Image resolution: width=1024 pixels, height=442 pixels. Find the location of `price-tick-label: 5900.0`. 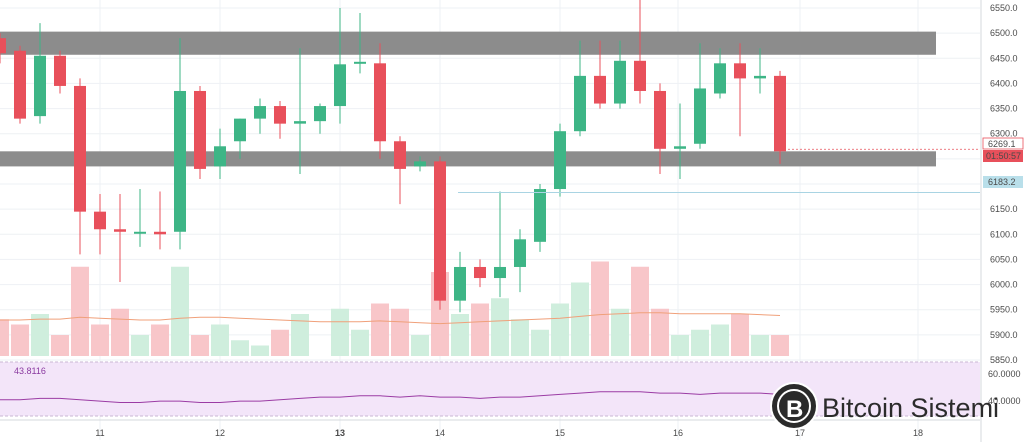

price-tick-label: 5900.0 is located at coordinates (1004, 335).